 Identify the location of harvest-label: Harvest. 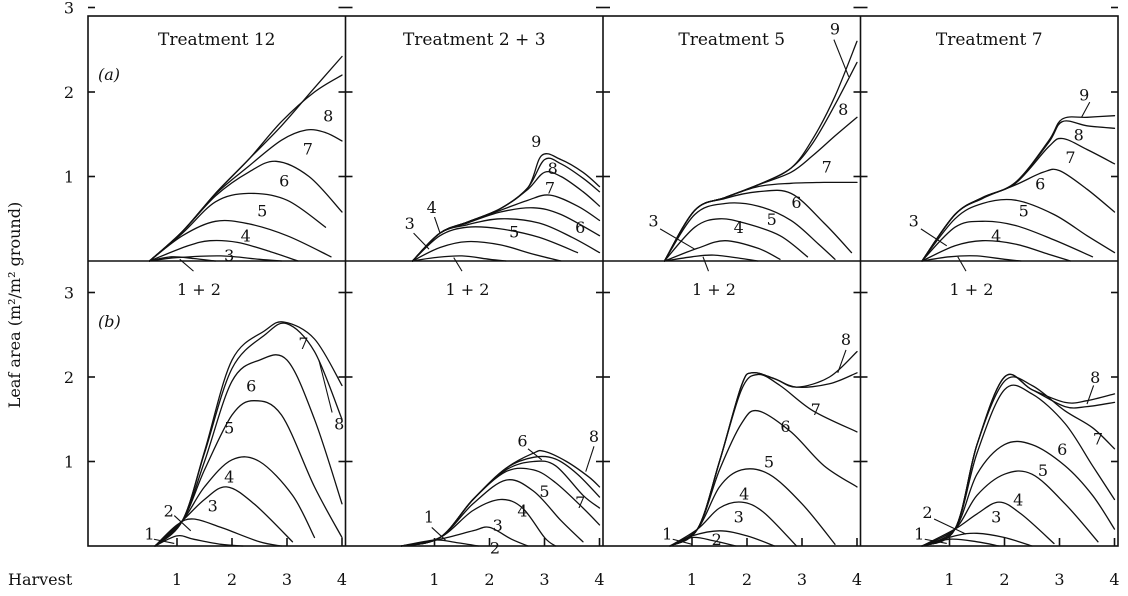
(40, 579).